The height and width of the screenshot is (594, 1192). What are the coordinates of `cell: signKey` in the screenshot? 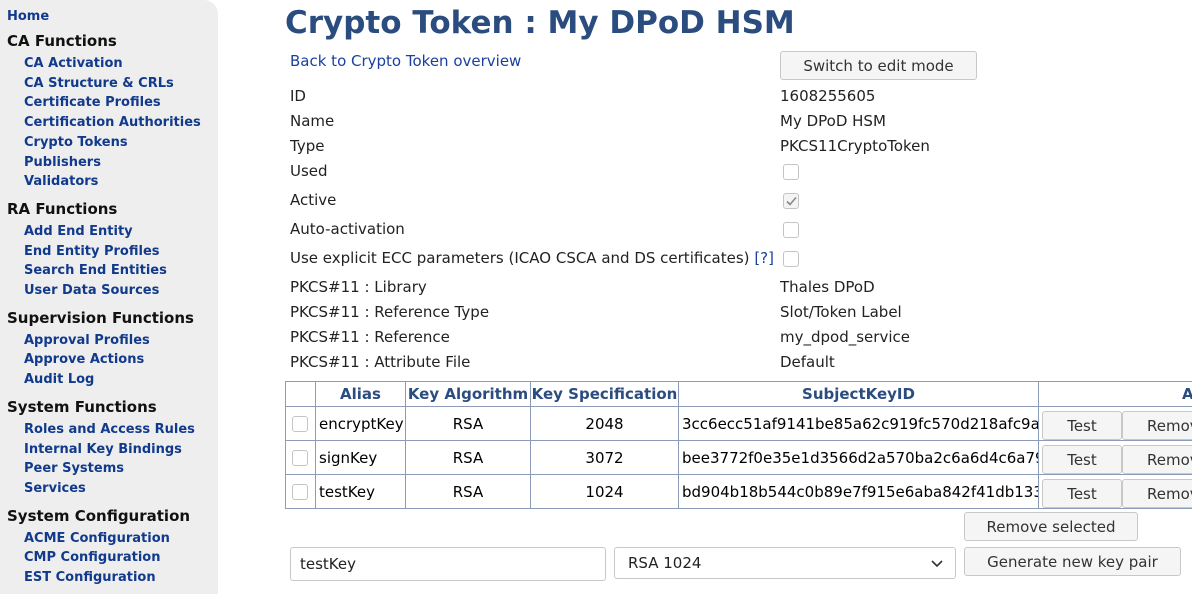 It's located at (360, 457).